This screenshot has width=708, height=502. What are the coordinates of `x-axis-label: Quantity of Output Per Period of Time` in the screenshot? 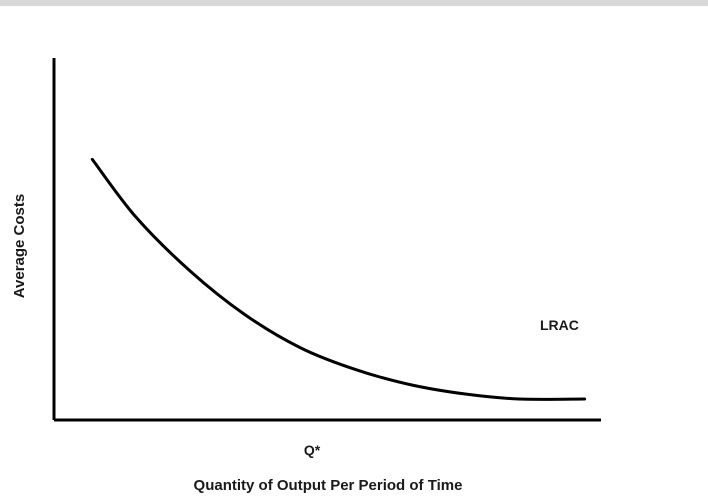 It's located at (328, 485).